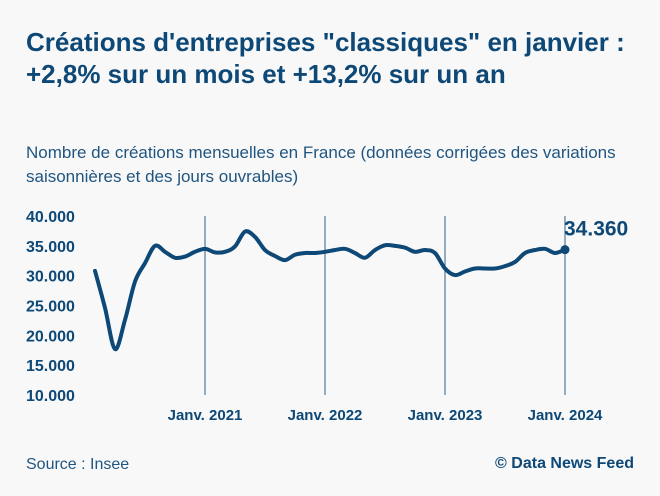  Describe the element at coordinates (565, 415) in the screenshot. I see `x-tick-label: Janv. 2024` at that location.